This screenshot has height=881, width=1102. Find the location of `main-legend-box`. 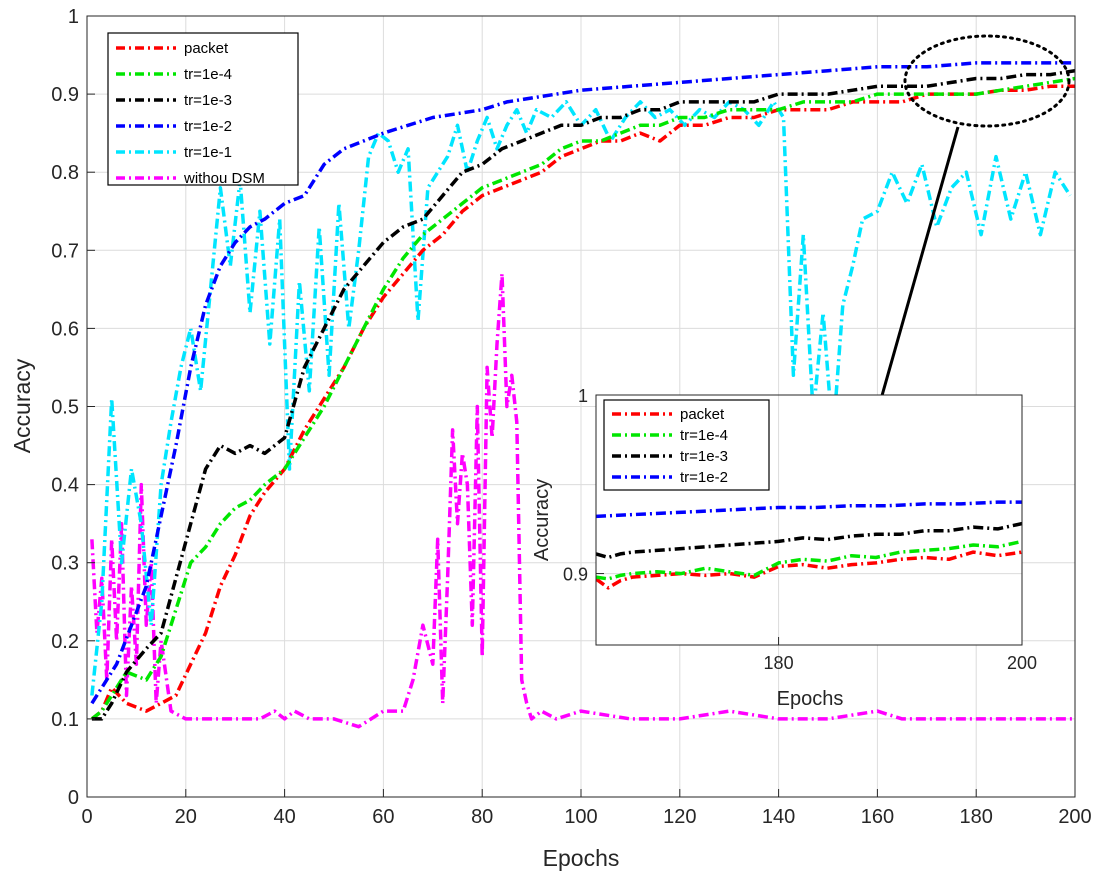

main-legend-box is located at coordinates (203, 109).